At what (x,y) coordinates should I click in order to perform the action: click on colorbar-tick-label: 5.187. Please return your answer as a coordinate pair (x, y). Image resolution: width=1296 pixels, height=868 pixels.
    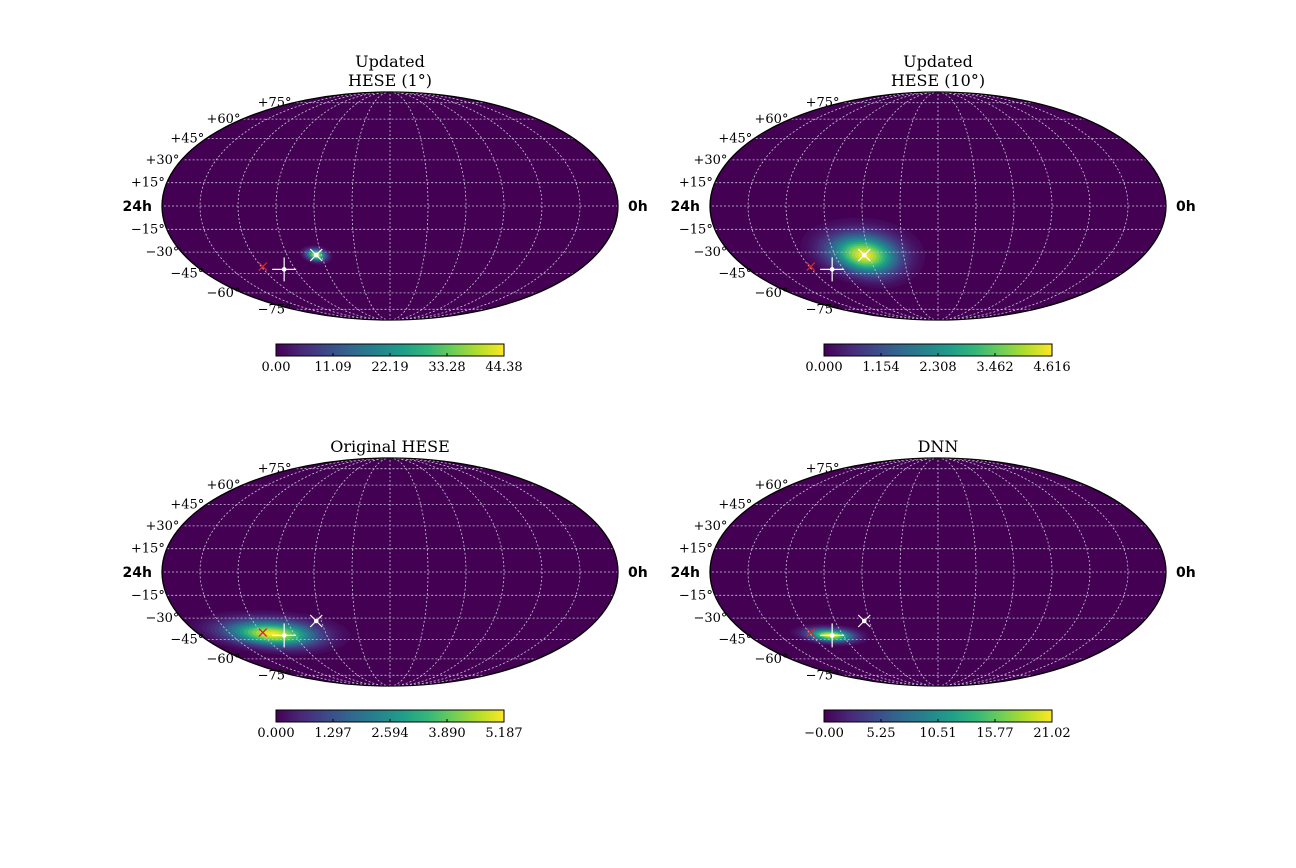
    Looking at the image, I should click on (503, 733).